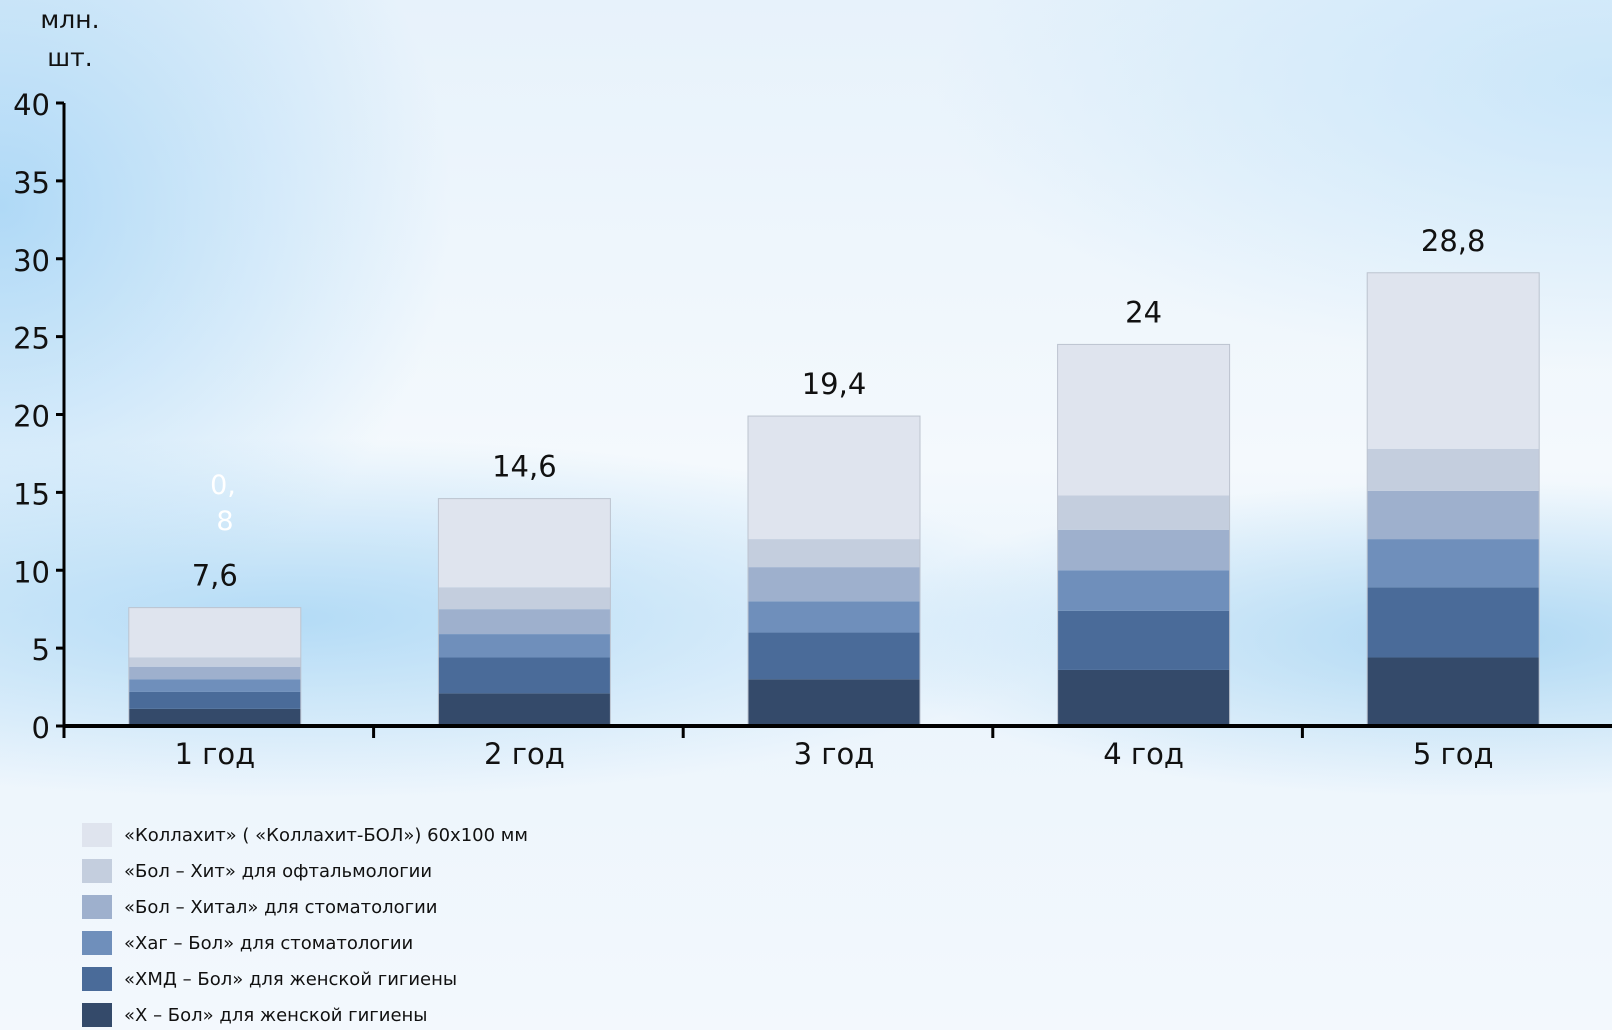  Describe the element at coordinates (1143, 754) in the screenshot. I see `x-tick-label: 4 год` at that location.